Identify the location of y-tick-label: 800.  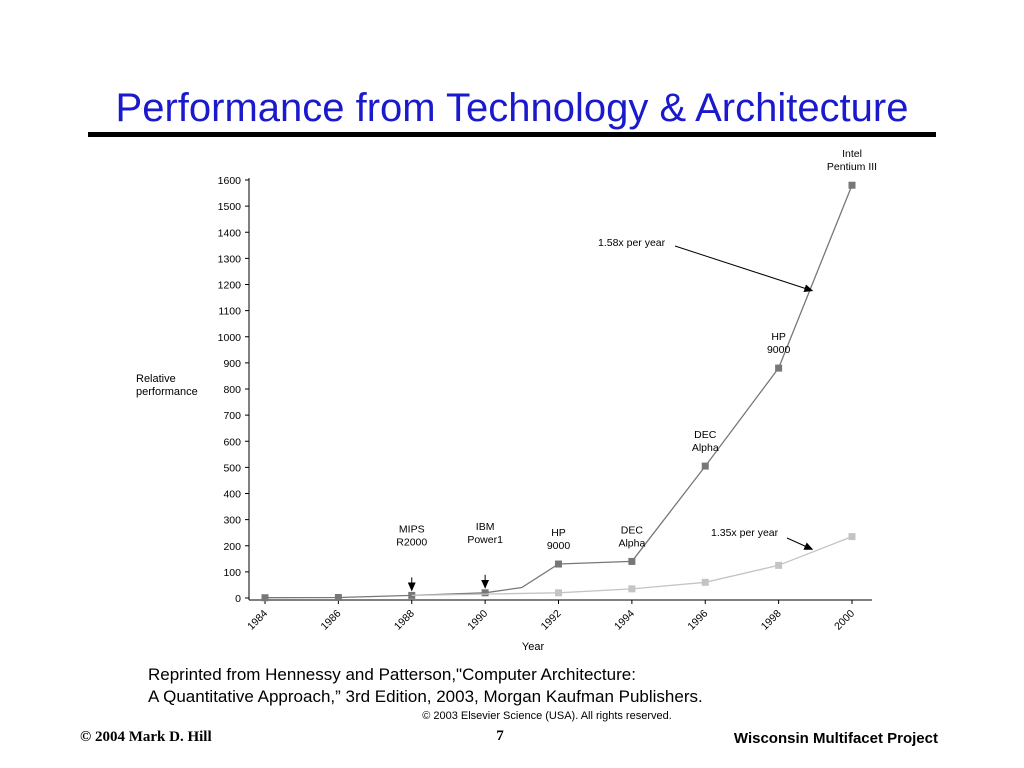
(232, 390).